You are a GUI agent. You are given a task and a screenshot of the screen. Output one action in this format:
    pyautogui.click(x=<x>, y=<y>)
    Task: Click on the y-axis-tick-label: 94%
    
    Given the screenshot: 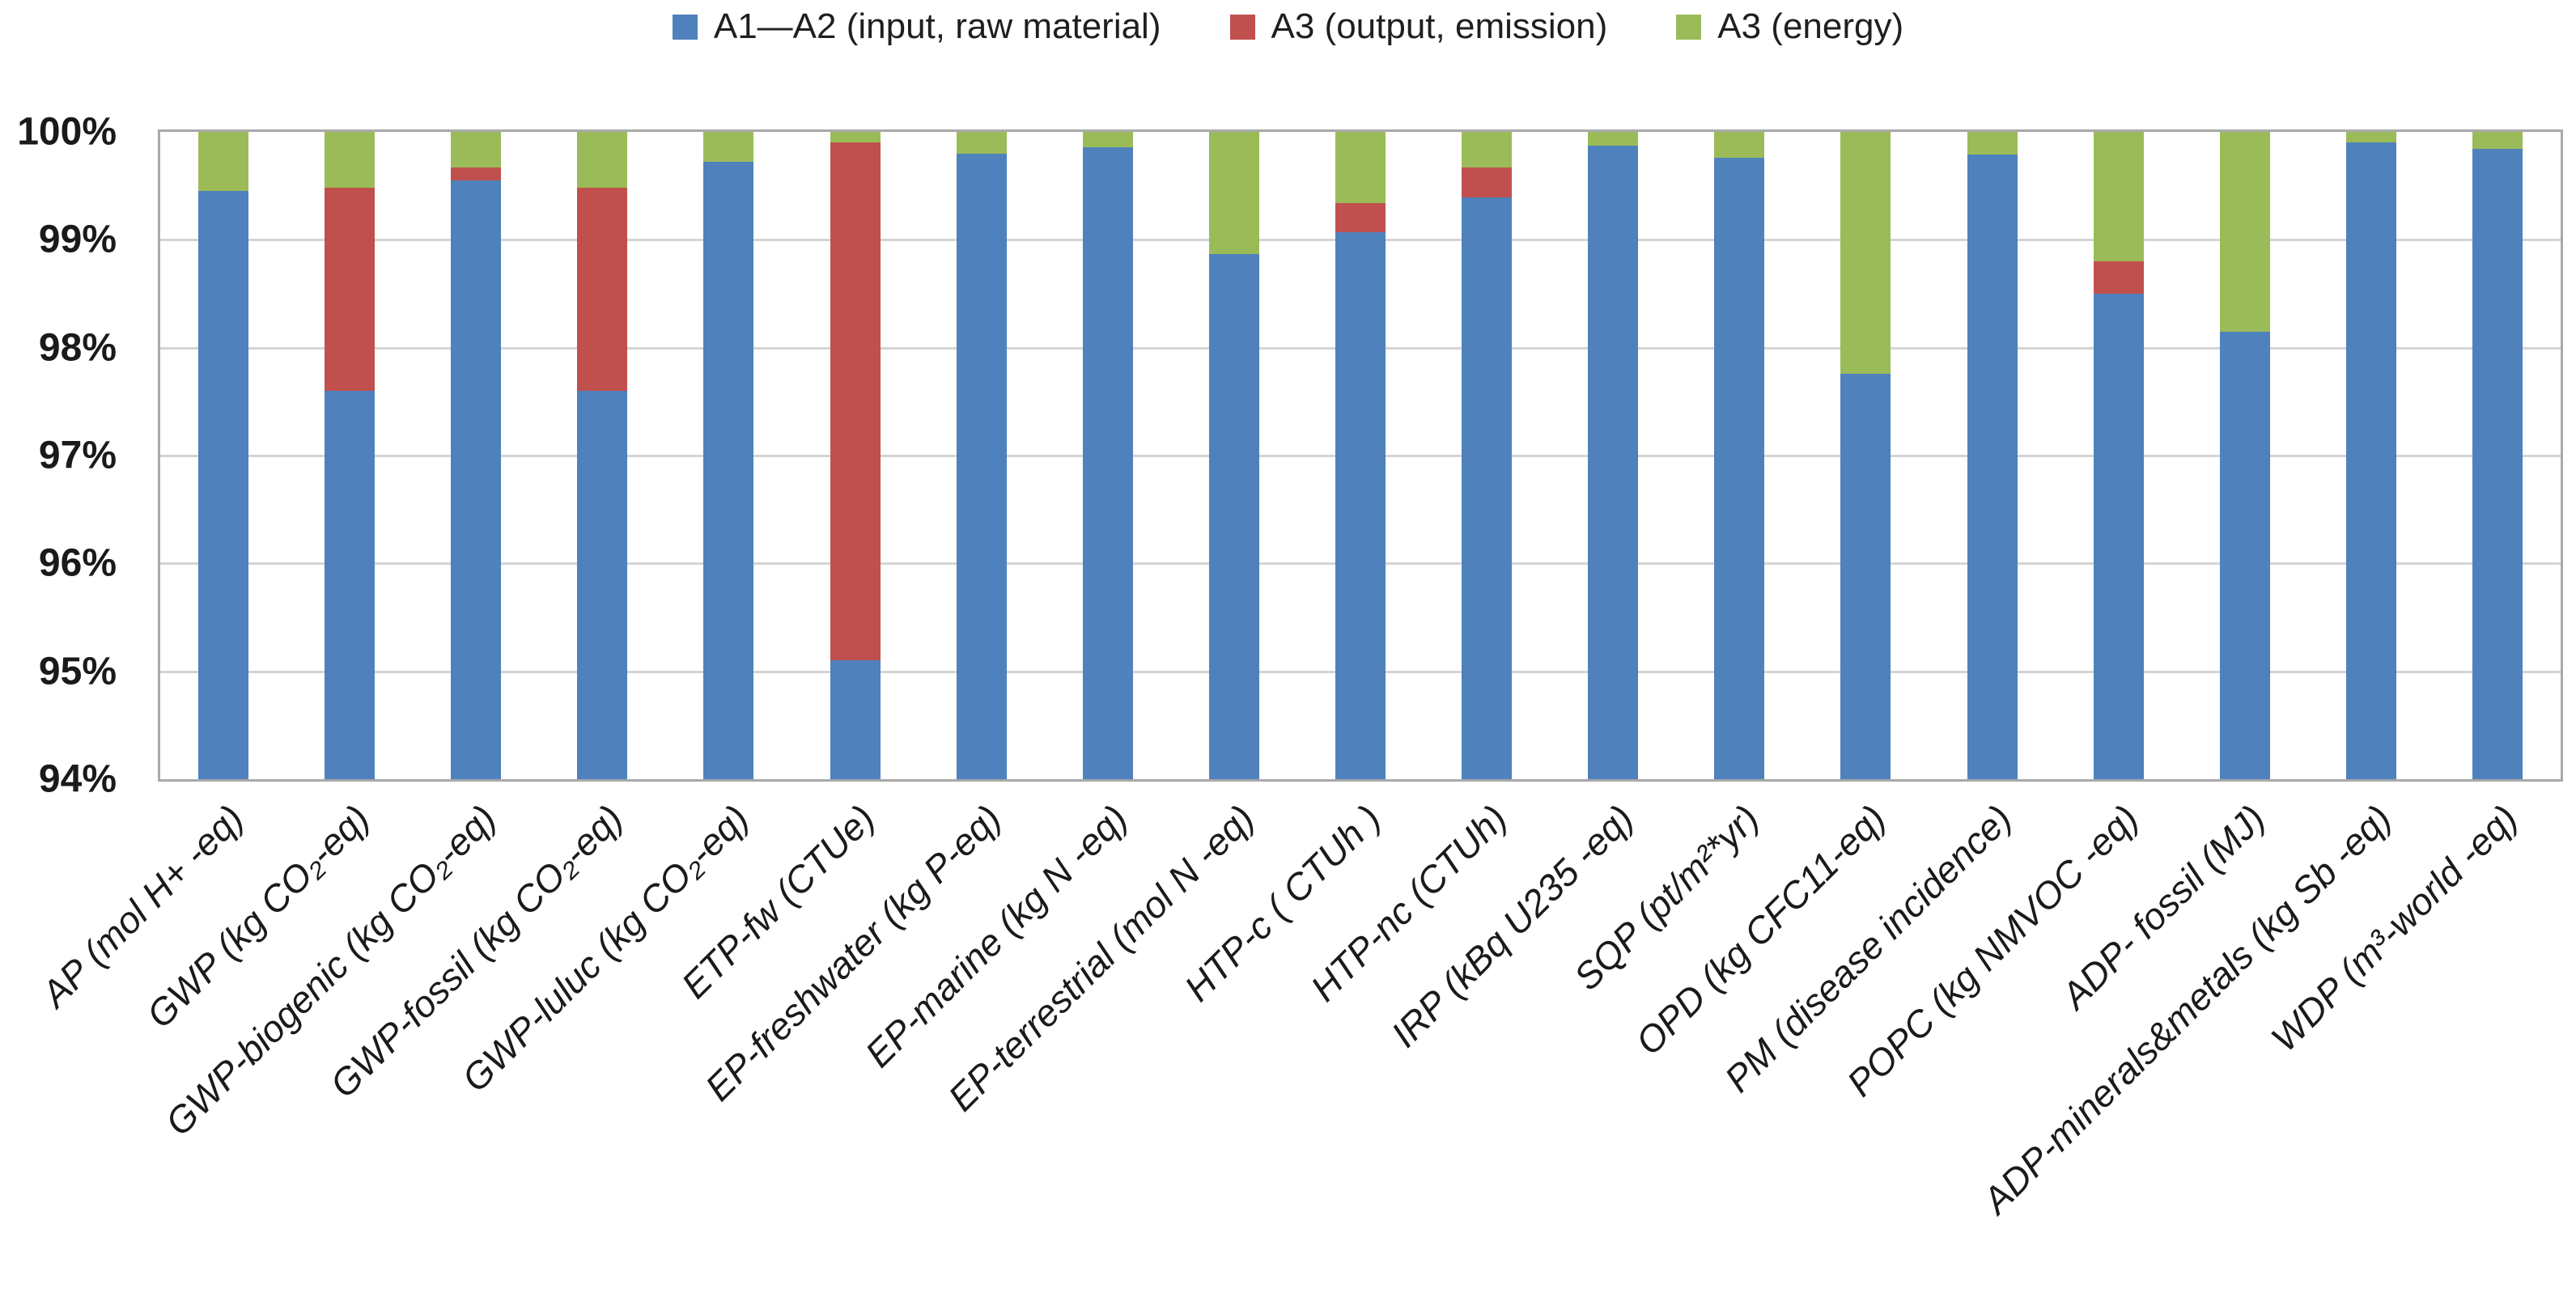 What is the action you would take?
    pyautogui.click(x=77, y=779)
    